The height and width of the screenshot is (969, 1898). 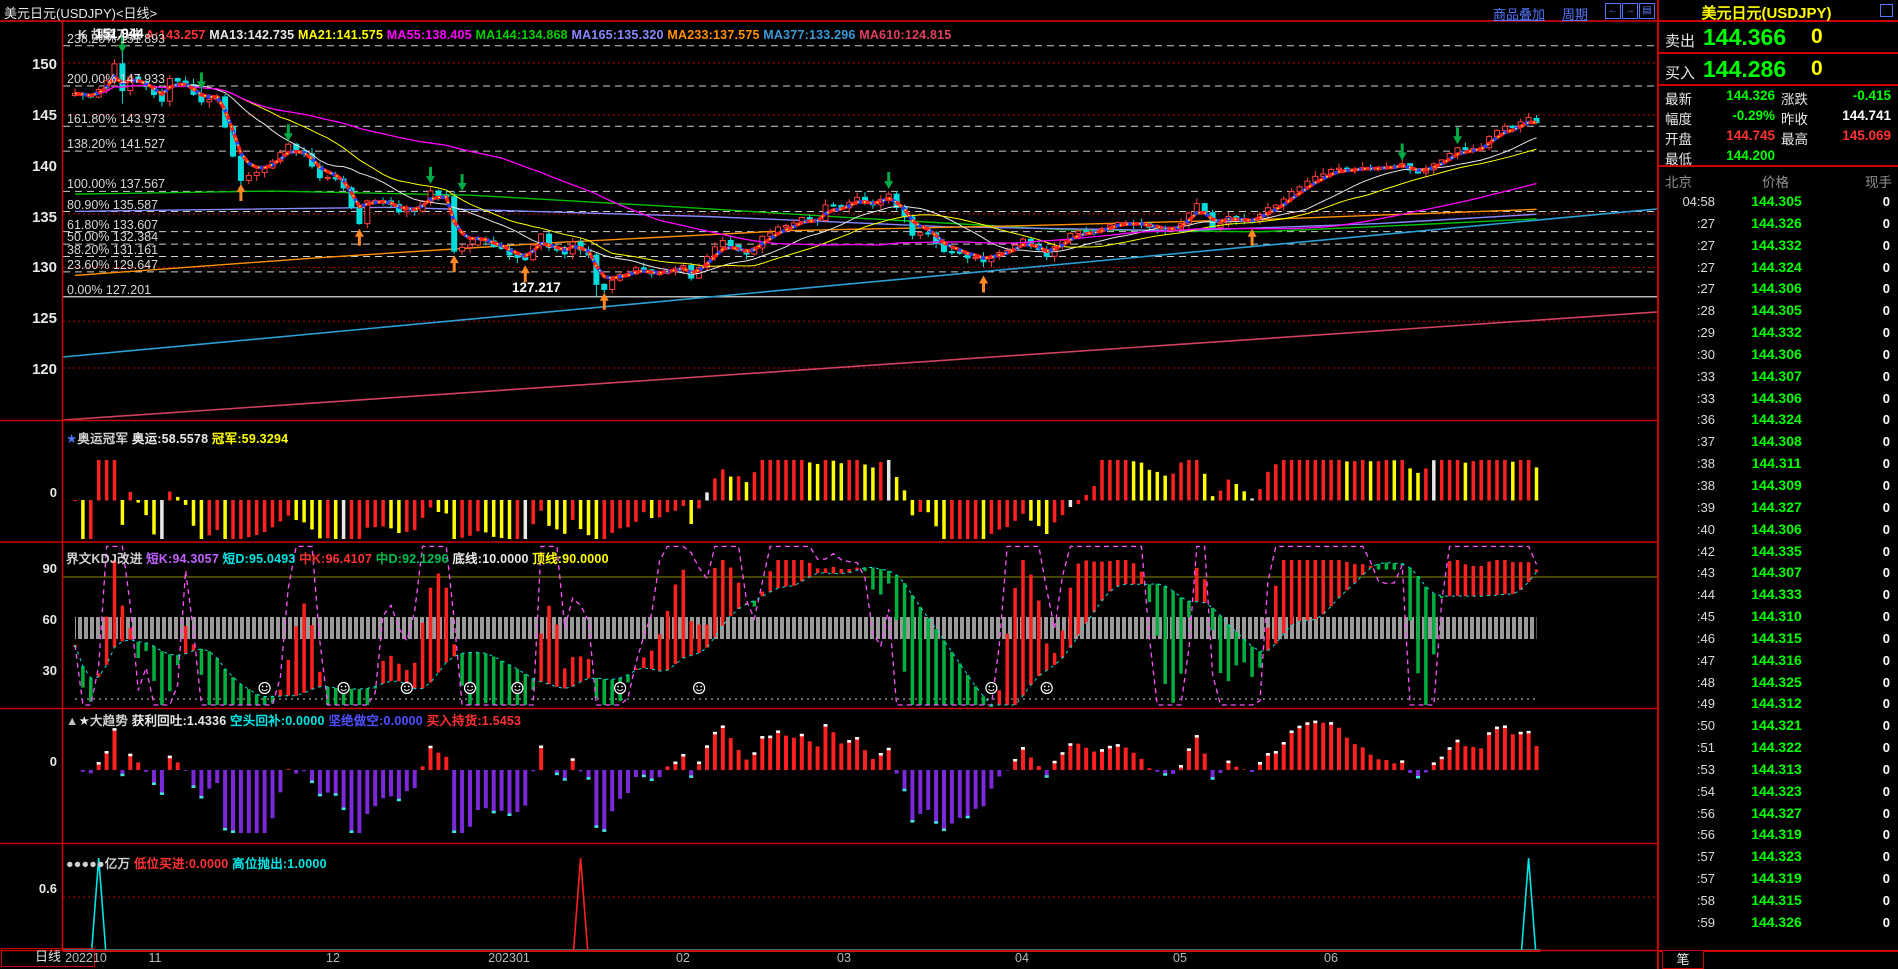 I want to click on time-axis-label: 03, so click(x=844, y=958).